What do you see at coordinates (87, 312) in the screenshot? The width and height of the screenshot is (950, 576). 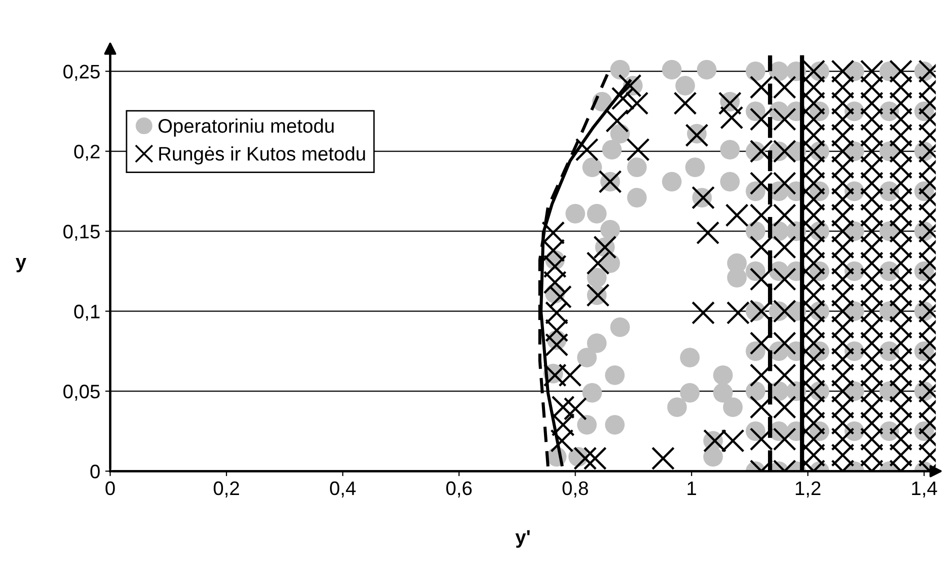 I see `y-tick-label: 0,1` at bounding box center [87, 312].